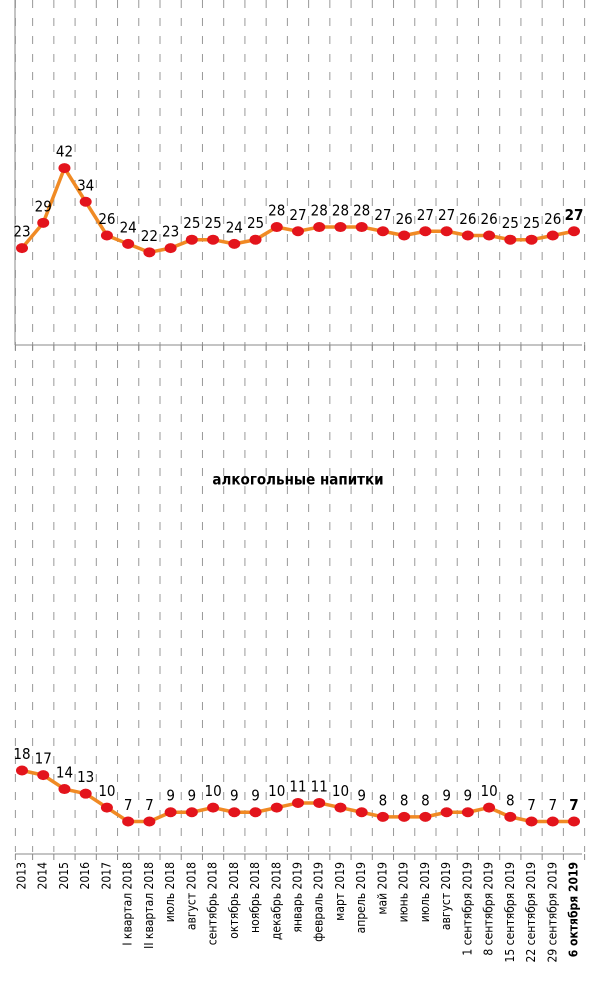  Describe the element at coordinates (319, 786) in the screenshot. I see `value-label: 11` at that location.